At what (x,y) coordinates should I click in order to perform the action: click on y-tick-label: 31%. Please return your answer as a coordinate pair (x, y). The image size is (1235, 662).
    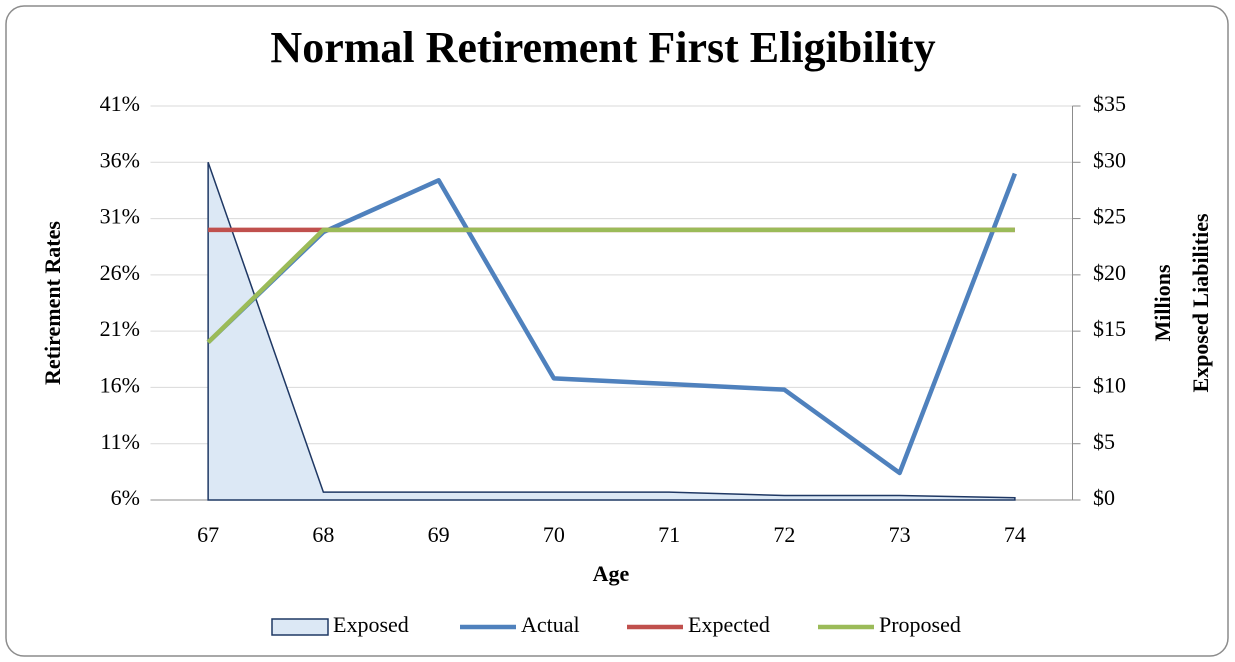
    Looking at the image, I should click on (120, 216).